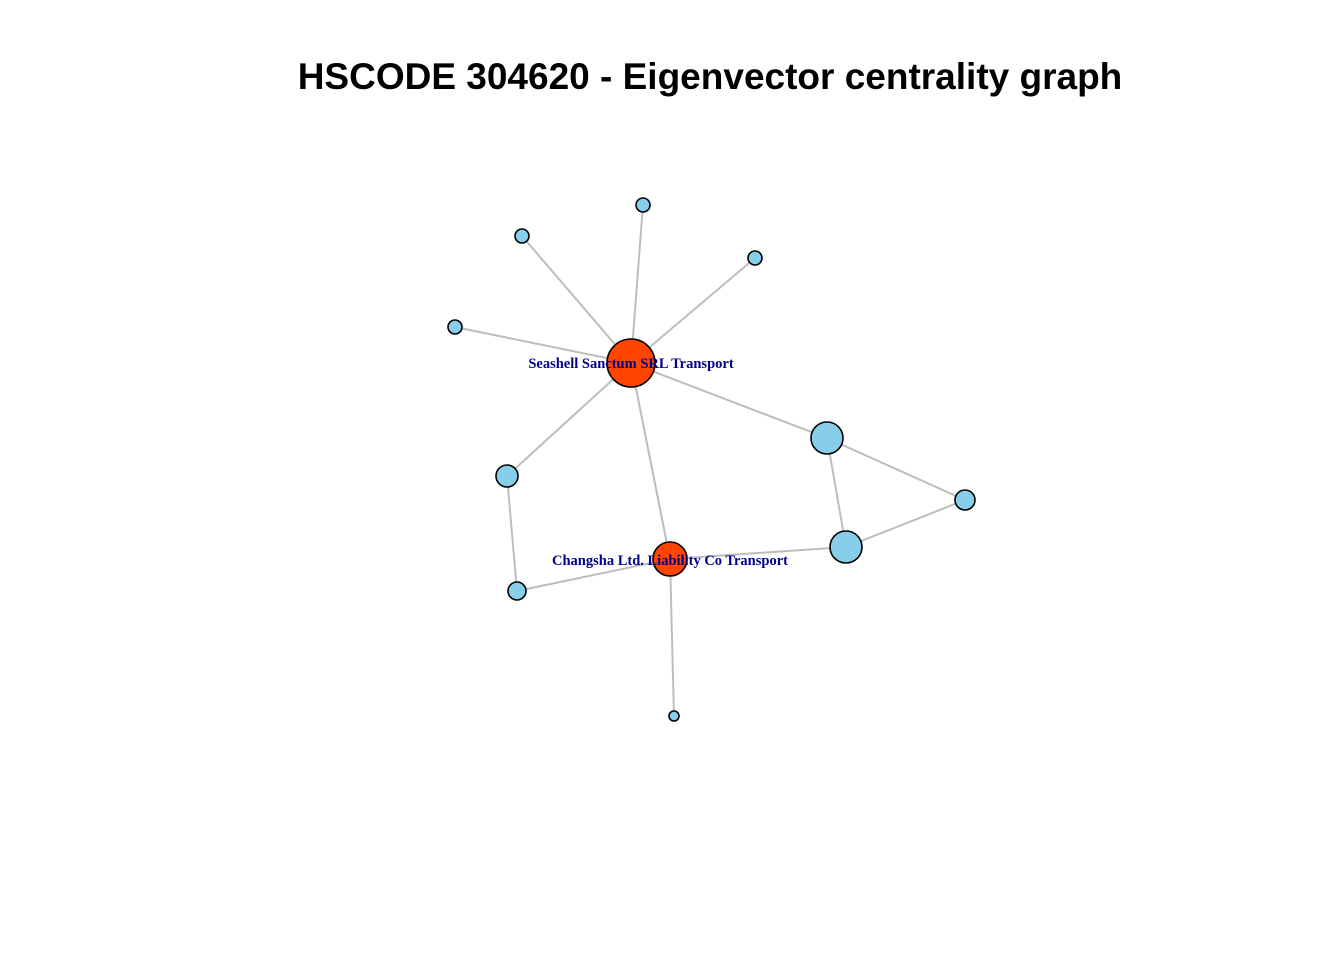  I want to click on edge-seashell-n_left, so click(543, 345).